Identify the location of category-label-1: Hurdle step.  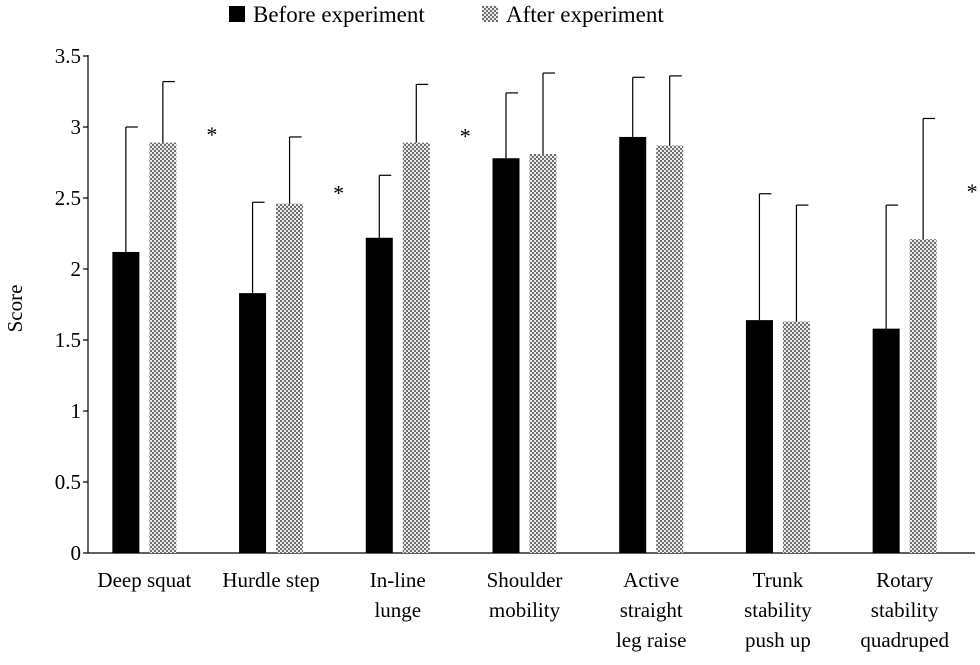
(270, 580).